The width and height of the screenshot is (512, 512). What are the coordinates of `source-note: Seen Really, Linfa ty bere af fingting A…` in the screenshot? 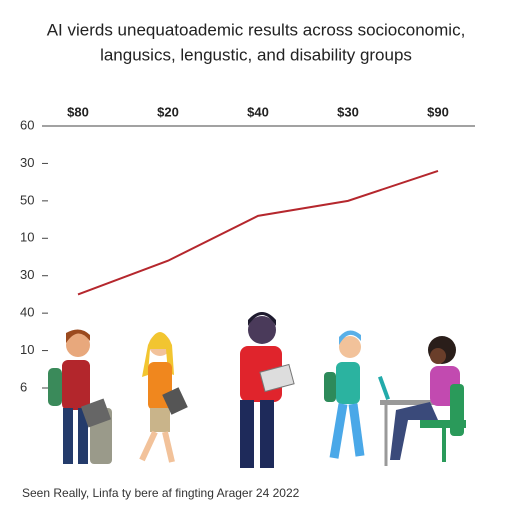 It's located at (161, 493).